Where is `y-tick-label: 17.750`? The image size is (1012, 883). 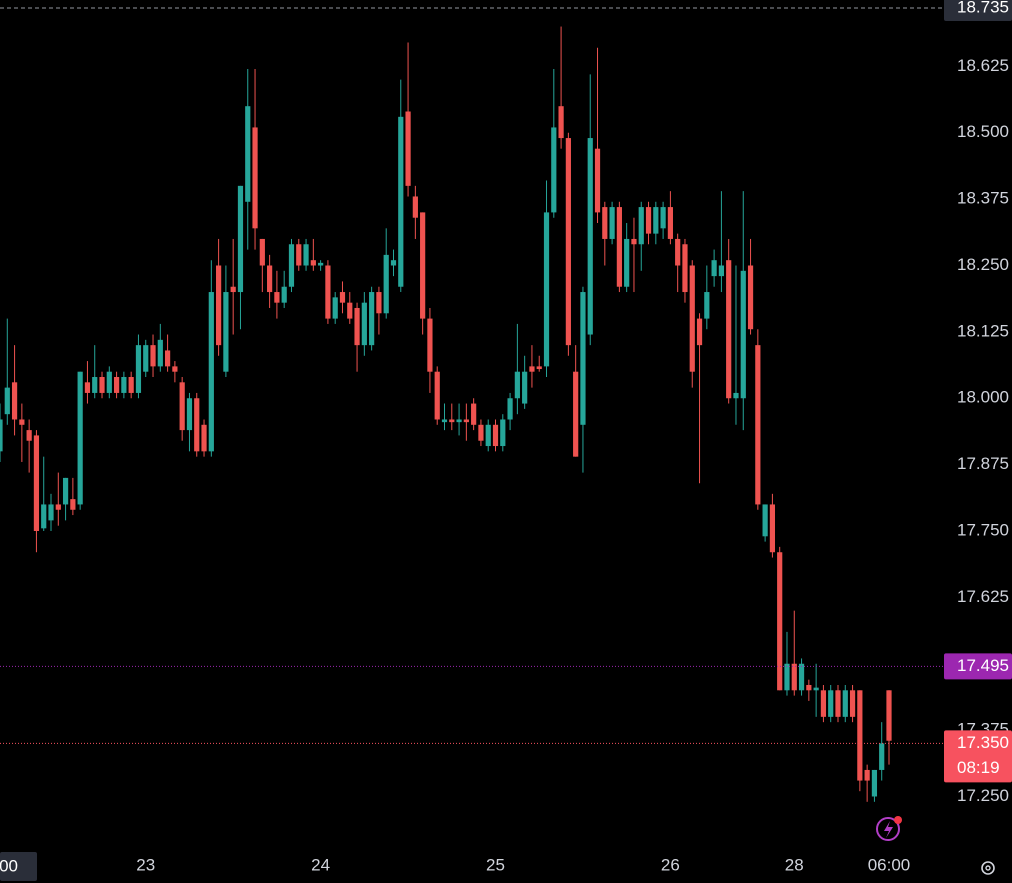 y-tick-label: 17.750 is located at coordinates (983, 529).